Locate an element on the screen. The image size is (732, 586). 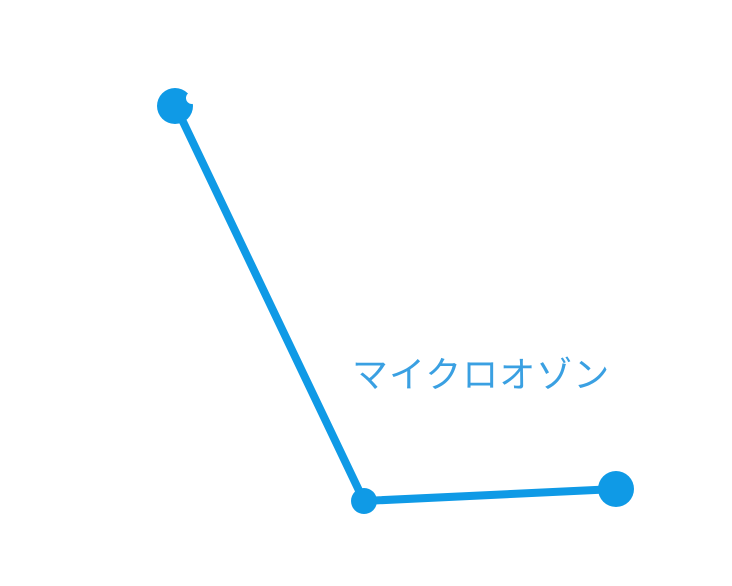
node-end is located at coordinates (616, 489).